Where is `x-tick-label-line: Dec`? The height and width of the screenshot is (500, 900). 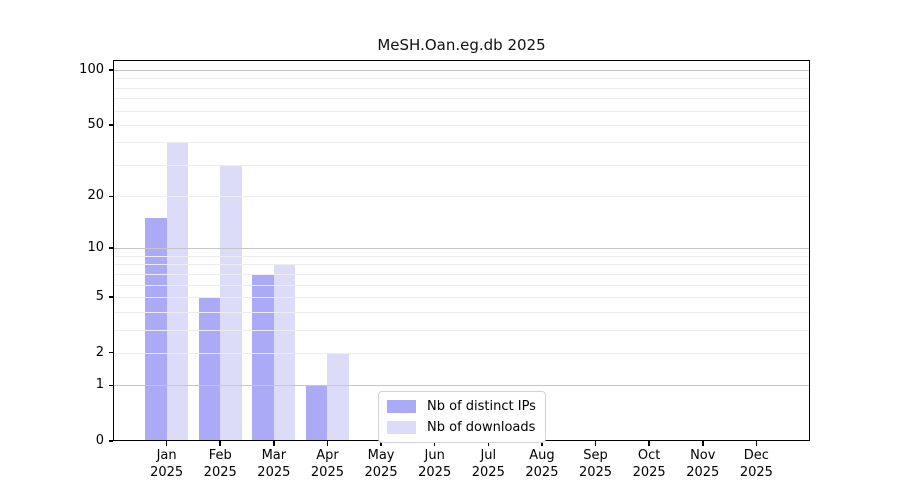 x-tick-label-line: Dec is located at coordinates (756, 455).